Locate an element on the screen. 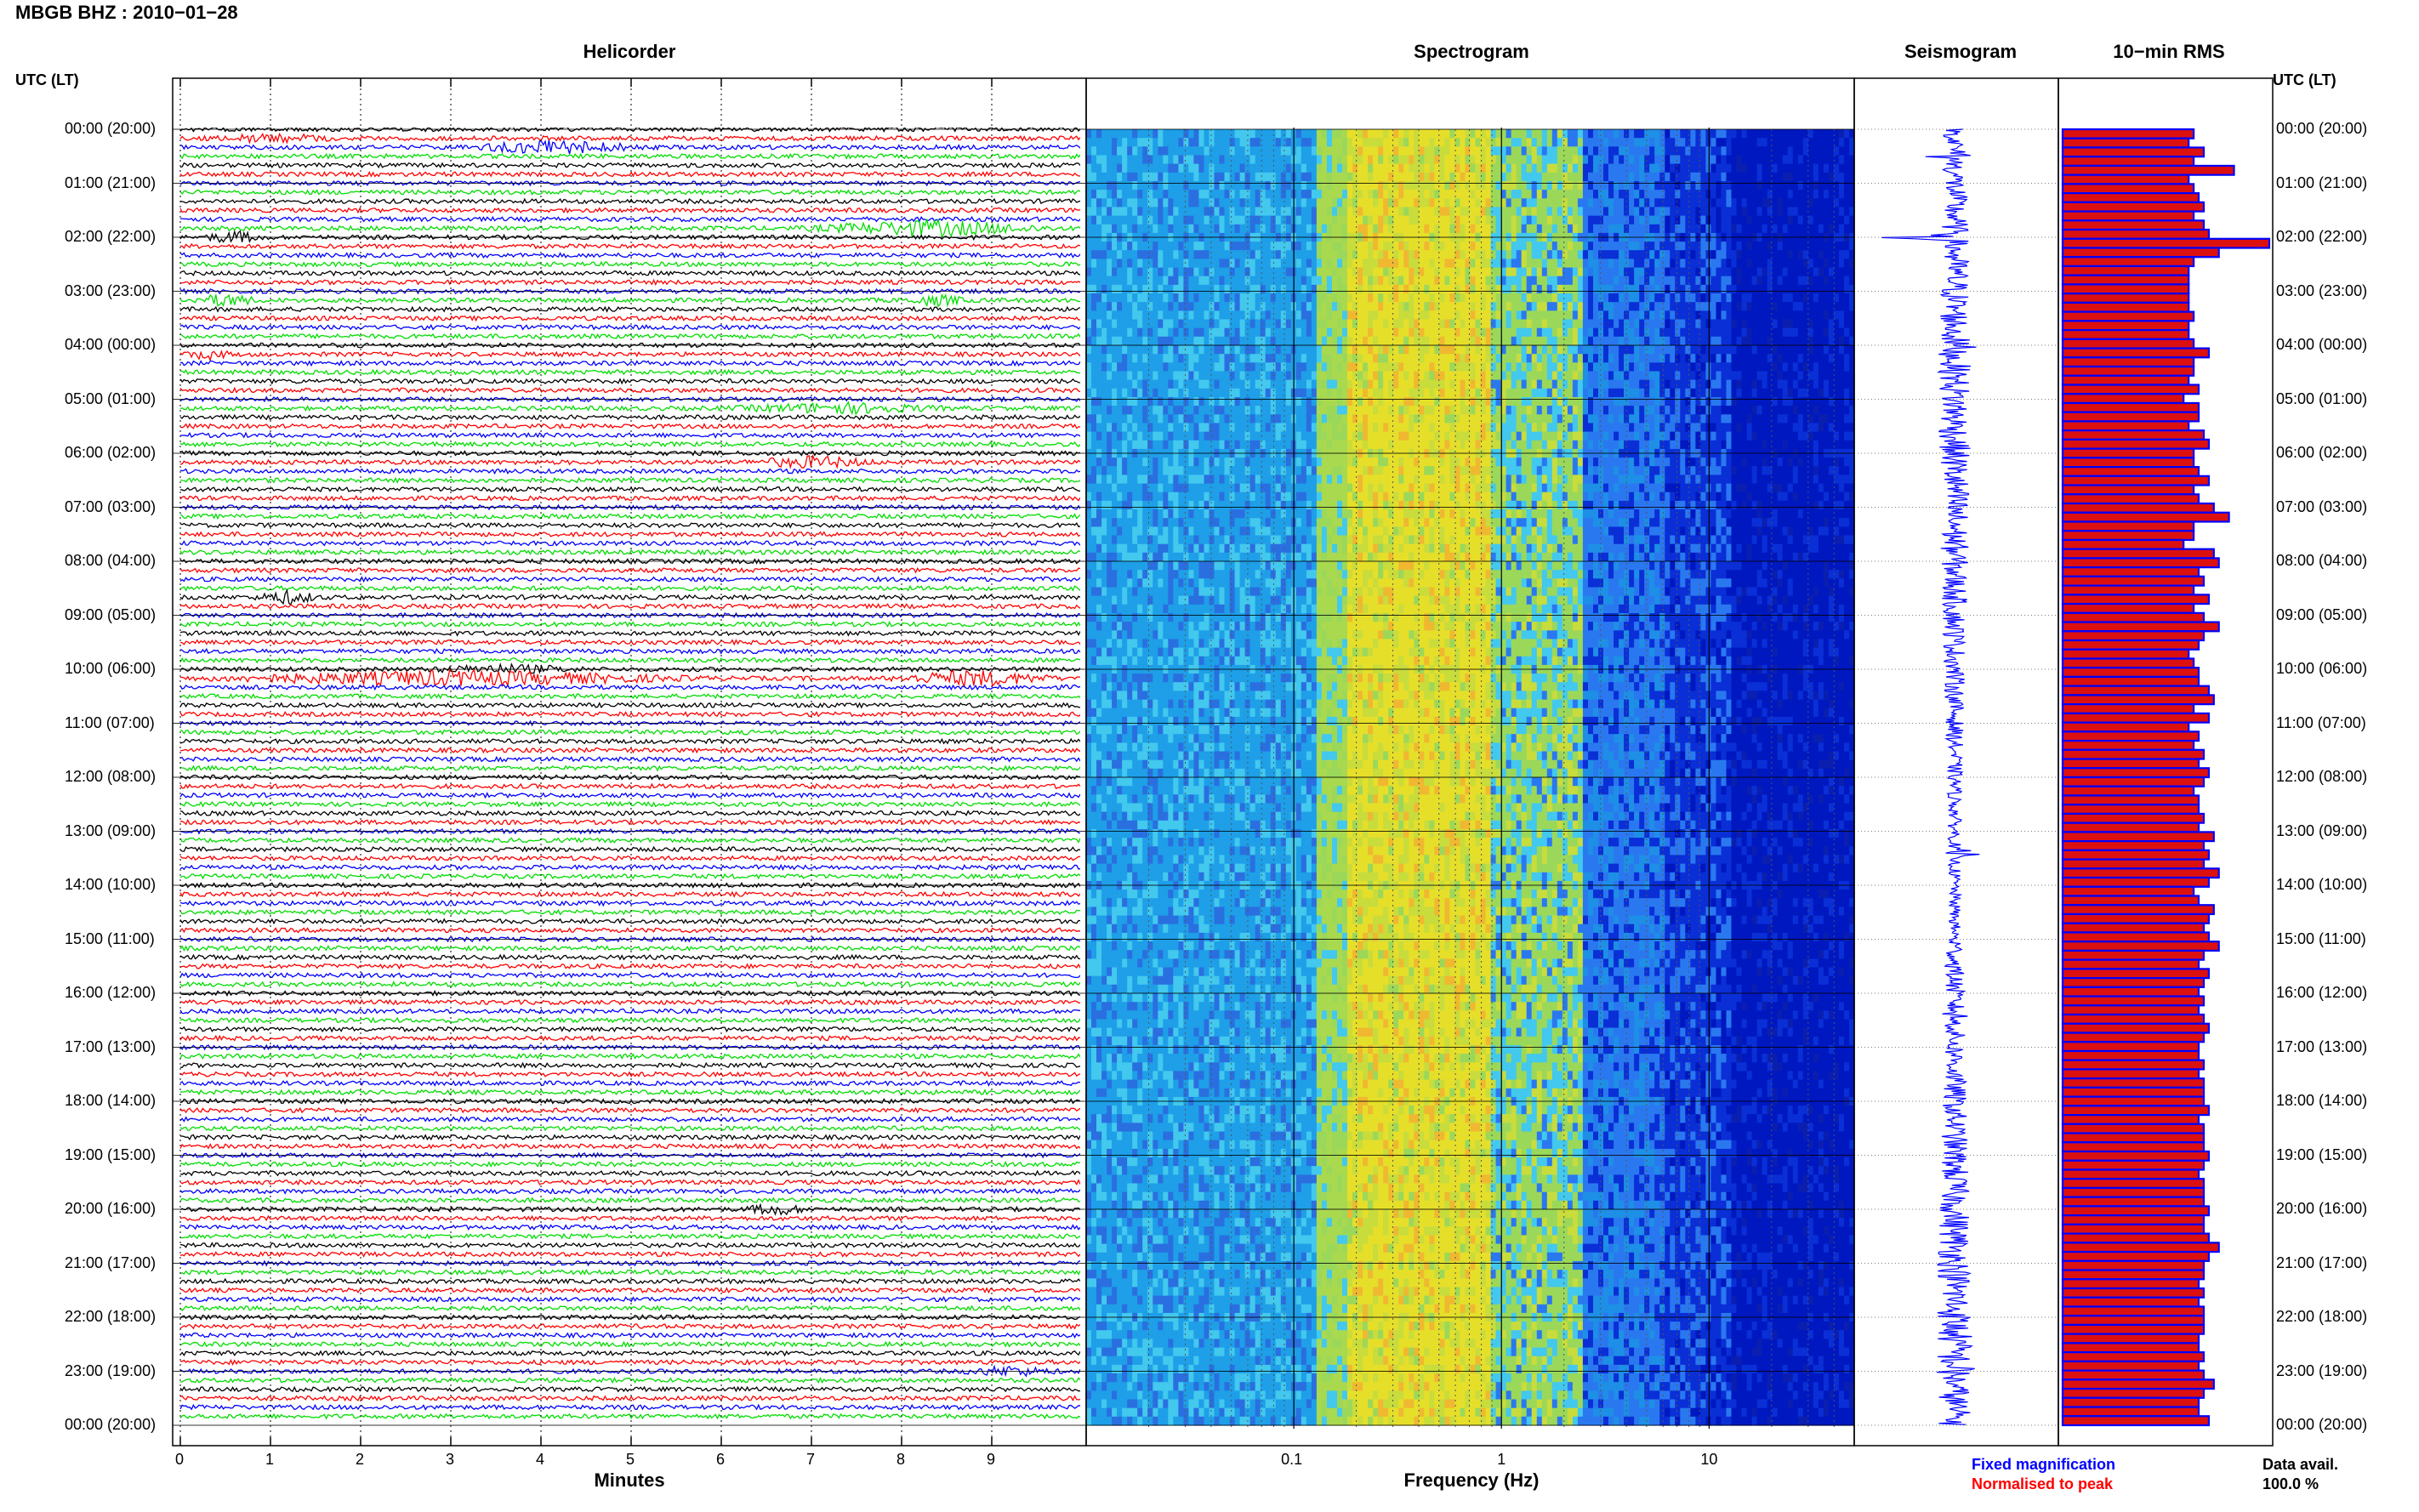  helicorder-trace-line is located at coordinates (629, 1254).